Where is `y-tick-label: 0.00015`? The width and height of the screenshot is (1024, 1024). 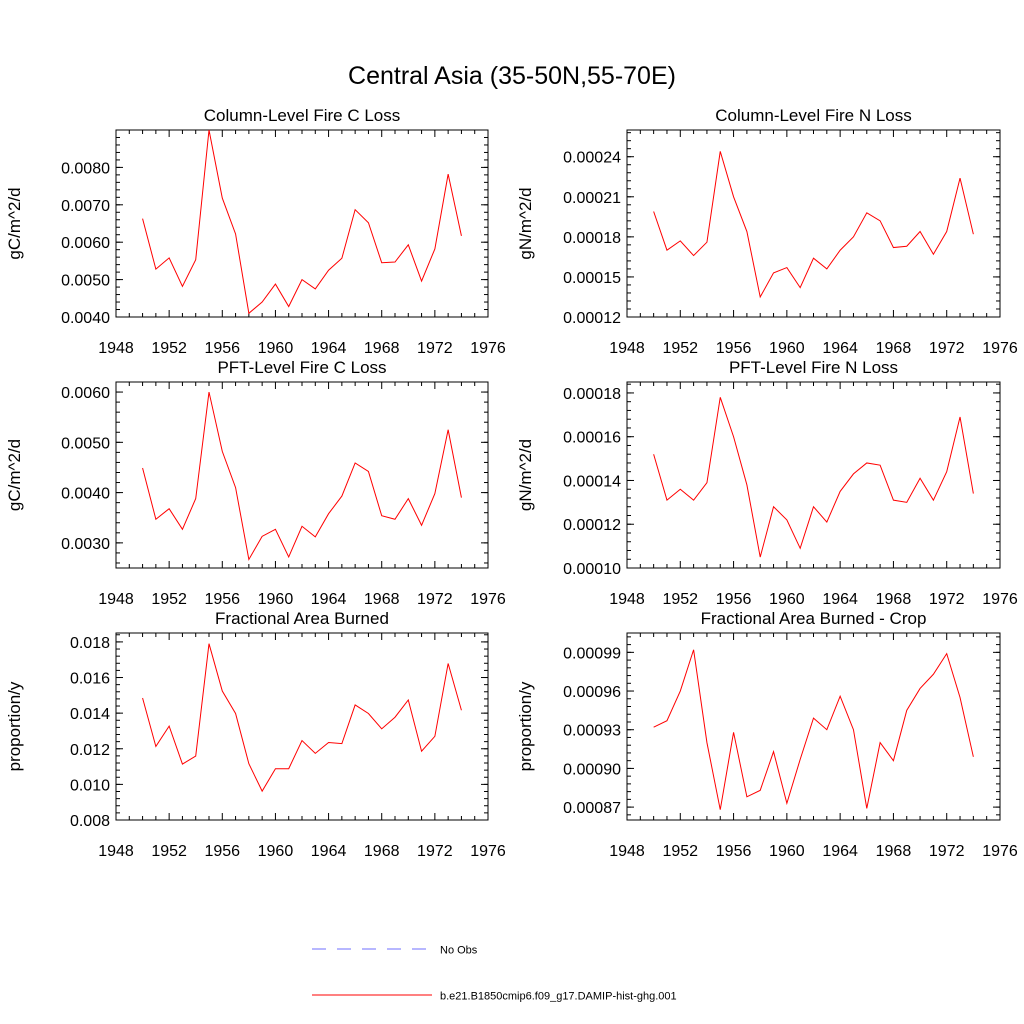
y-tick-label: 0.00015 is located at coordinates (592, 278).